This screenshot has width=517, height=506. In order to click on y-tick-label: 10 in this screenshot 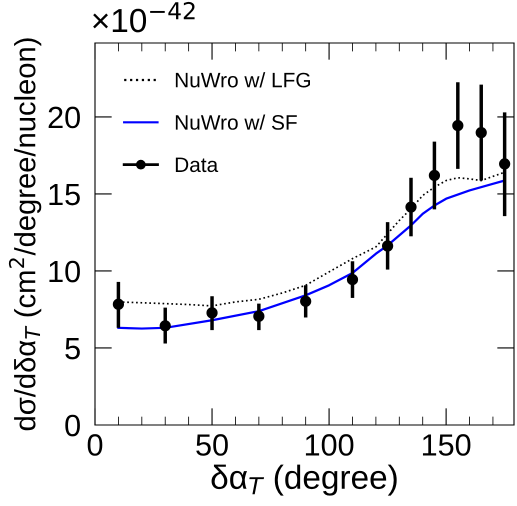, I will do `click(64, 271)`.